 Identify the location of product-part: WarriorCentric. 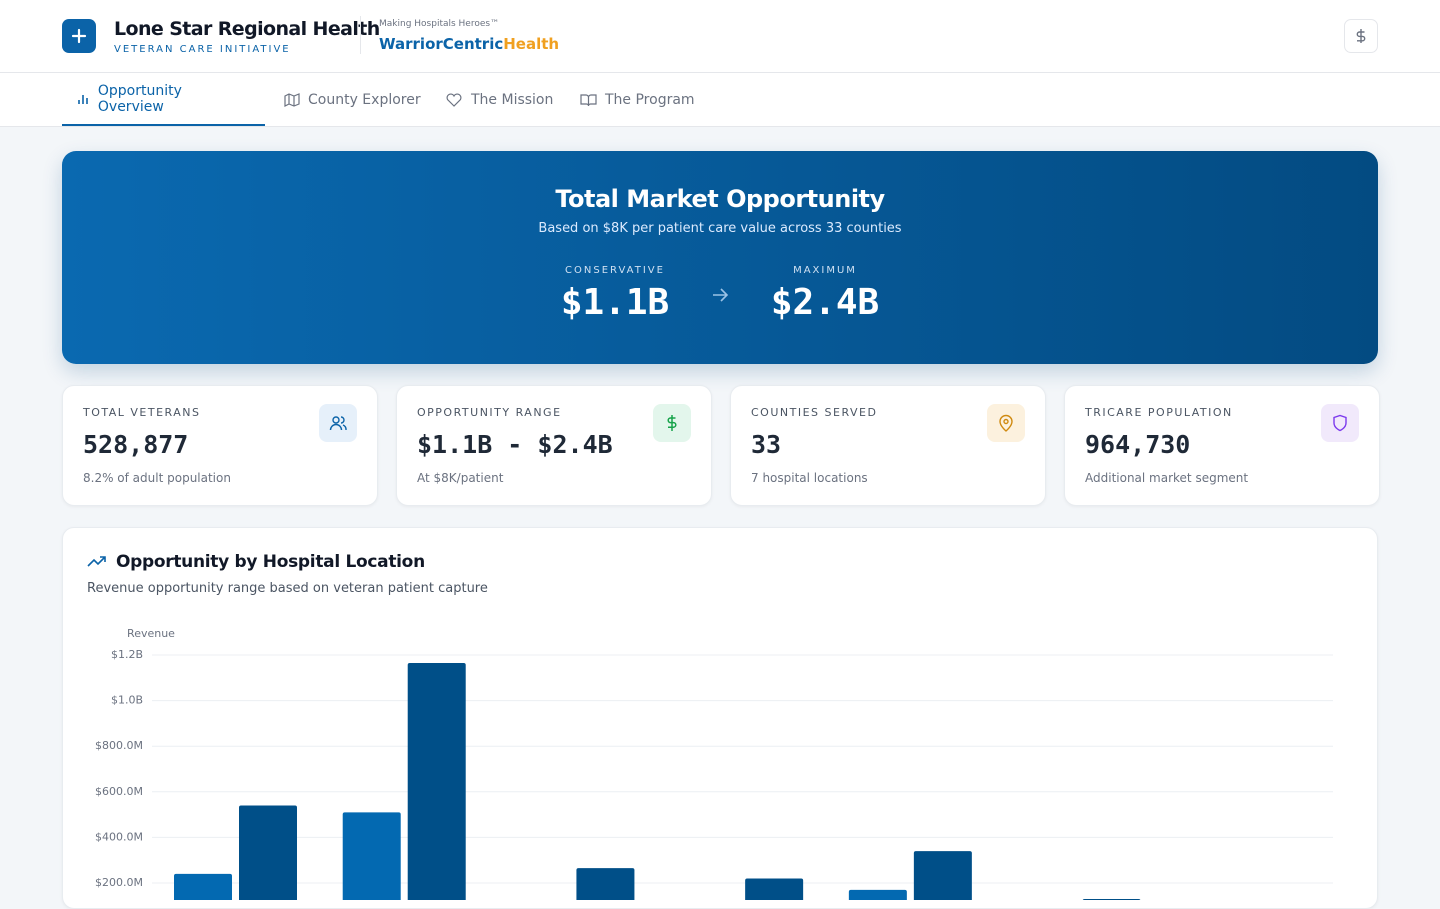
(441, 44).